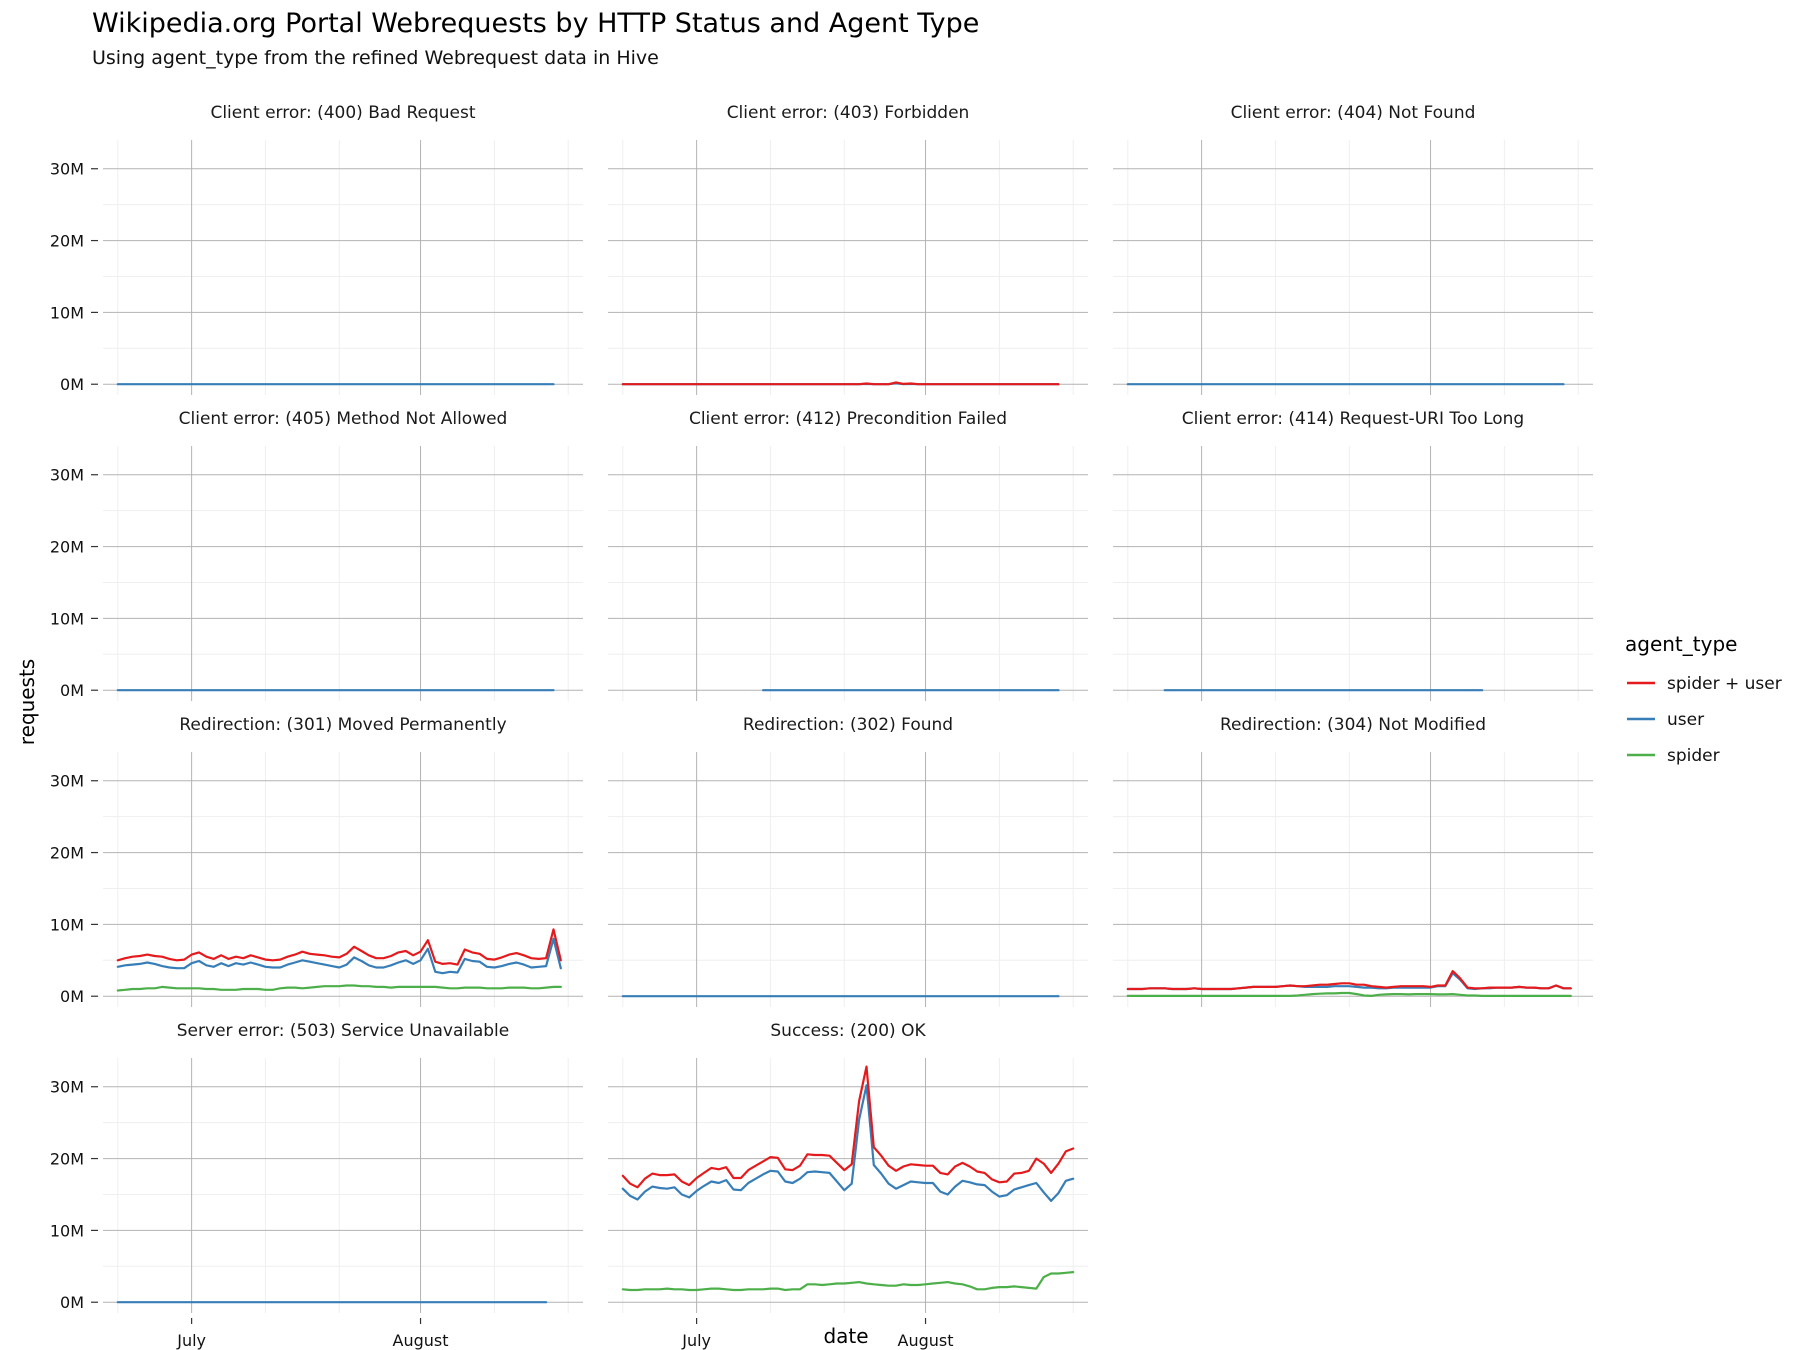  What do you see at coordinates (1693, 756) in the screenshot?
I see `legend-label: spider` at bounding box center [1693, 756].